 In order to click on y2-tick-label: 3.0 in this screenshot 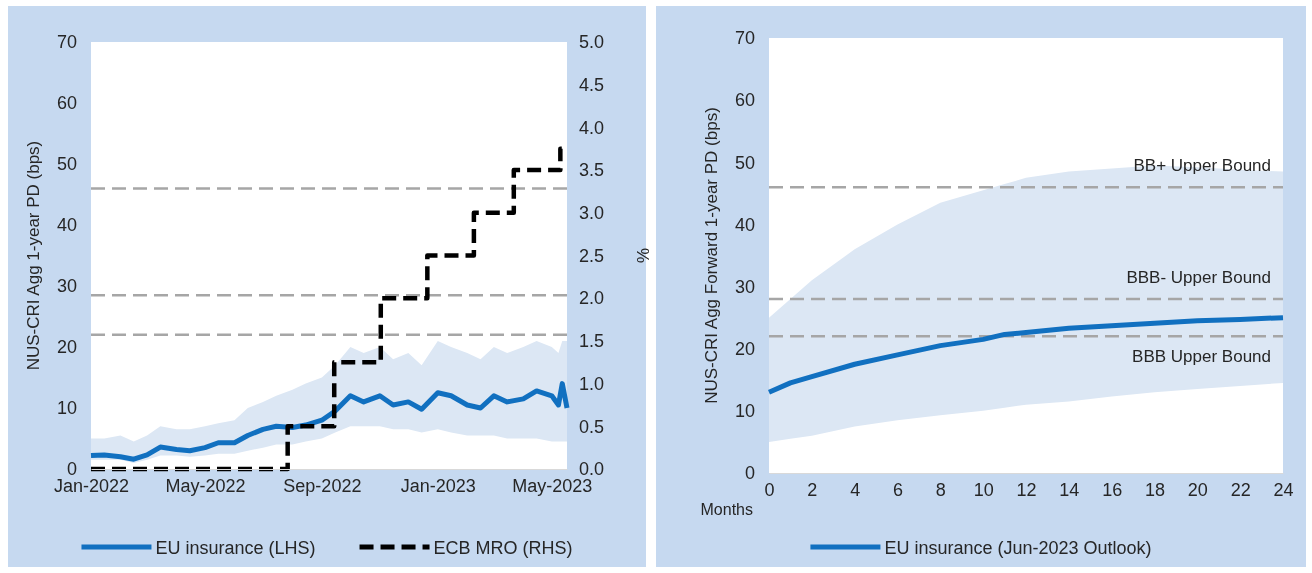, I will do `click(592, 213)`.